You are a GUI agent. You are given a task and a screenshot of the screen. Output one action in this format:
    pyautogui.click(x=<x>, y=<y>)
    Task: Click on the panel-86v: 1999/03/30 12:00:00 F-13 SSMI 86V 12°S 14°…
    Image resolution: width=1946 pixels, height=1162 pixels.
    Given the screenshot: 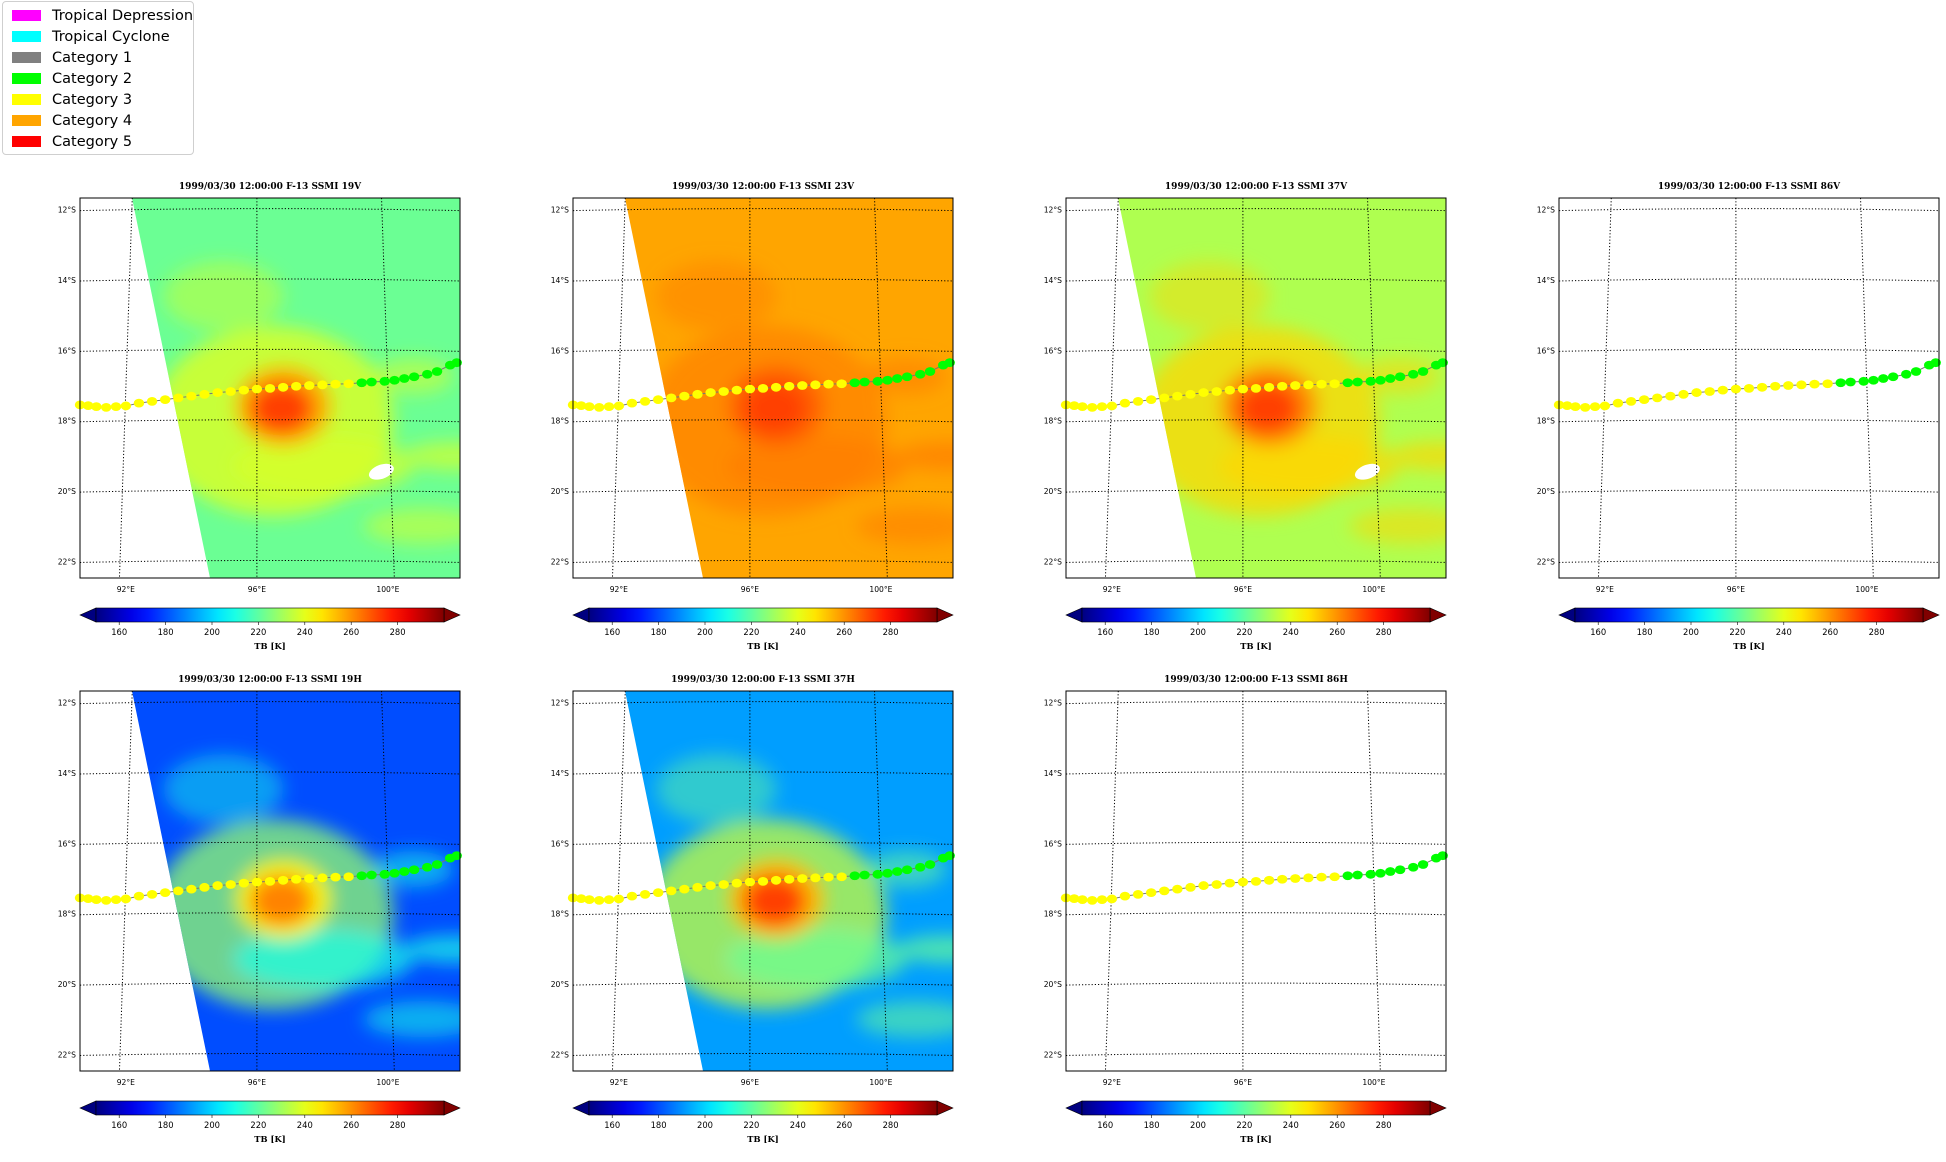 What is the action you would take?
    pyautogui.click(x=1732, y=422)
    